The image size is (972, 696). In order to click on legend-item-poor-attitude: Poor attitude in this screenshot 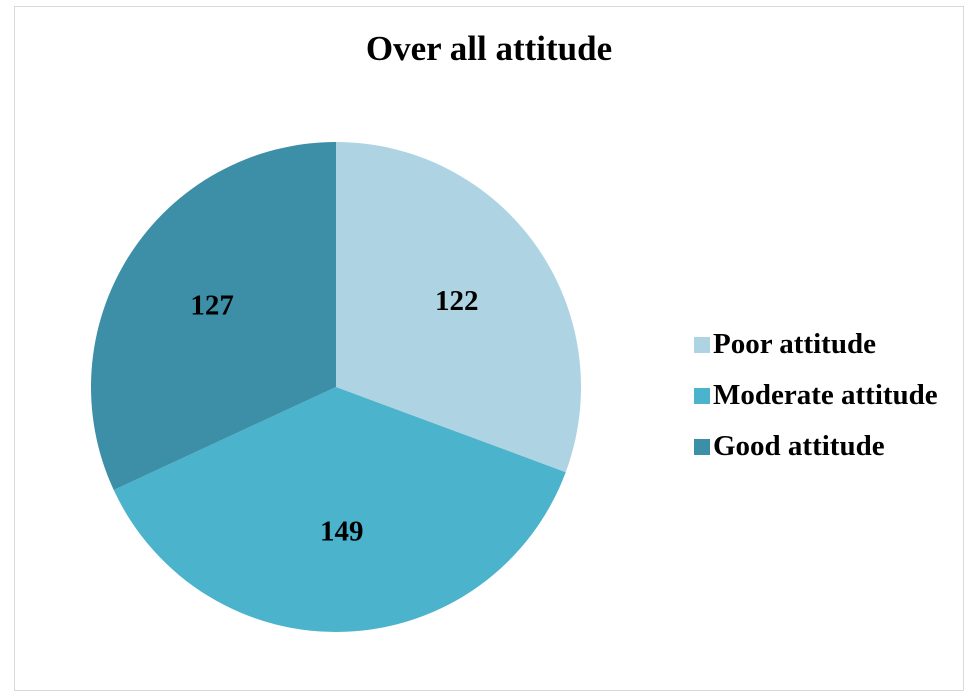, I will do `click(816, 344)`.